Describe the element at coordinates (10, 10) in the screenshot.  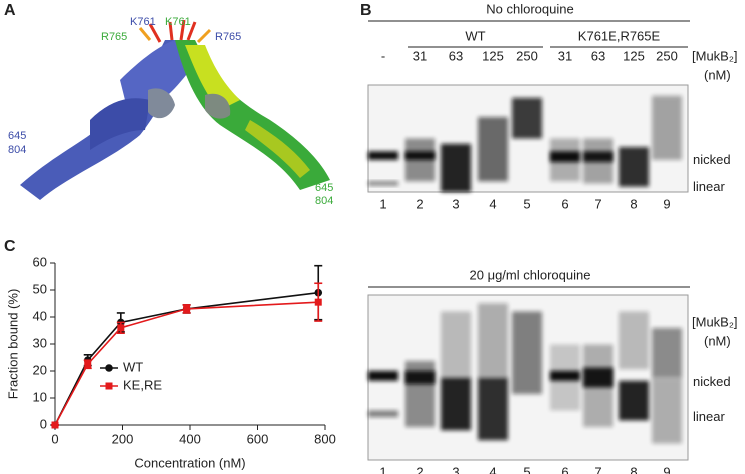
I see `panel-letter: A` at that location.